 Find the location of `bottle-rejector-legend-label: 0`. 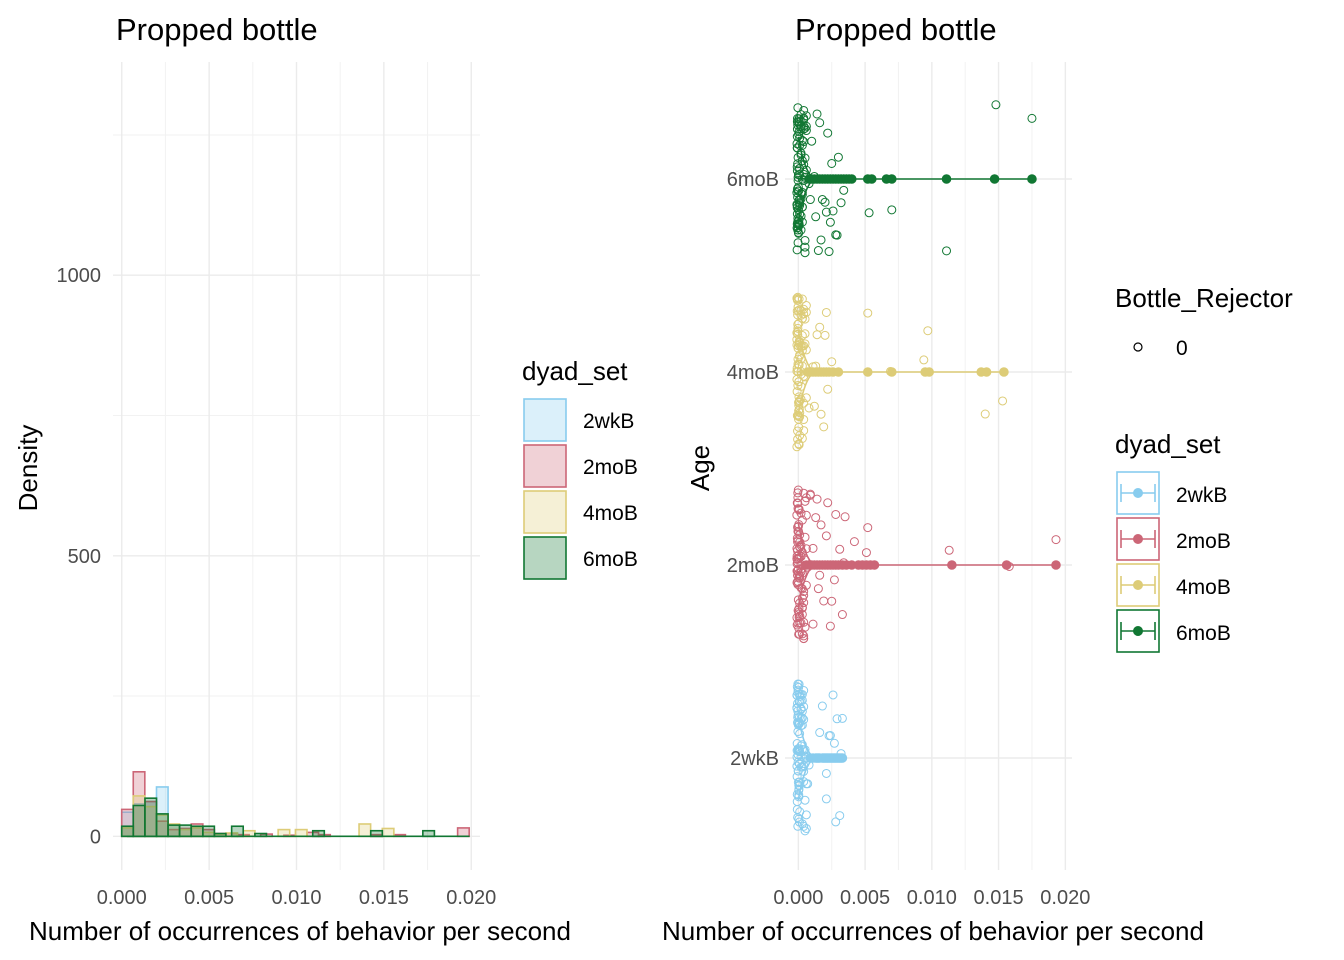

bottle-rejector-legend-label: 0 is located at coordinates (1182, 348).